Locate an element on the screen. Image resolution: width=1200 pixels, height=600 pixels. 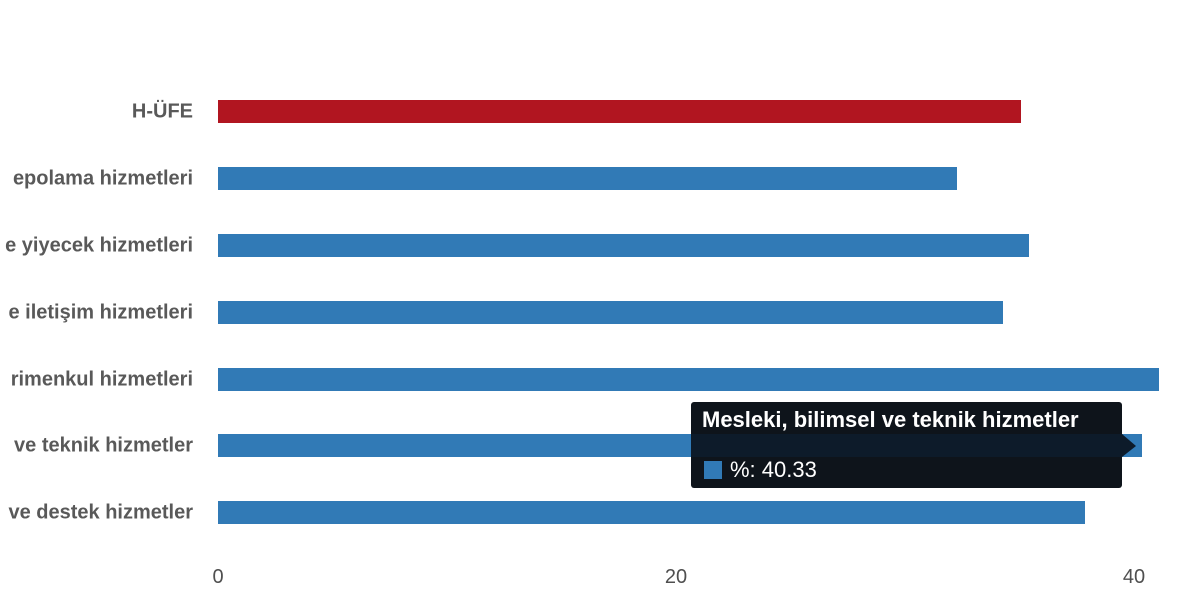
category-label: ve teknik hizmetler is located at coordinates (103, 445).